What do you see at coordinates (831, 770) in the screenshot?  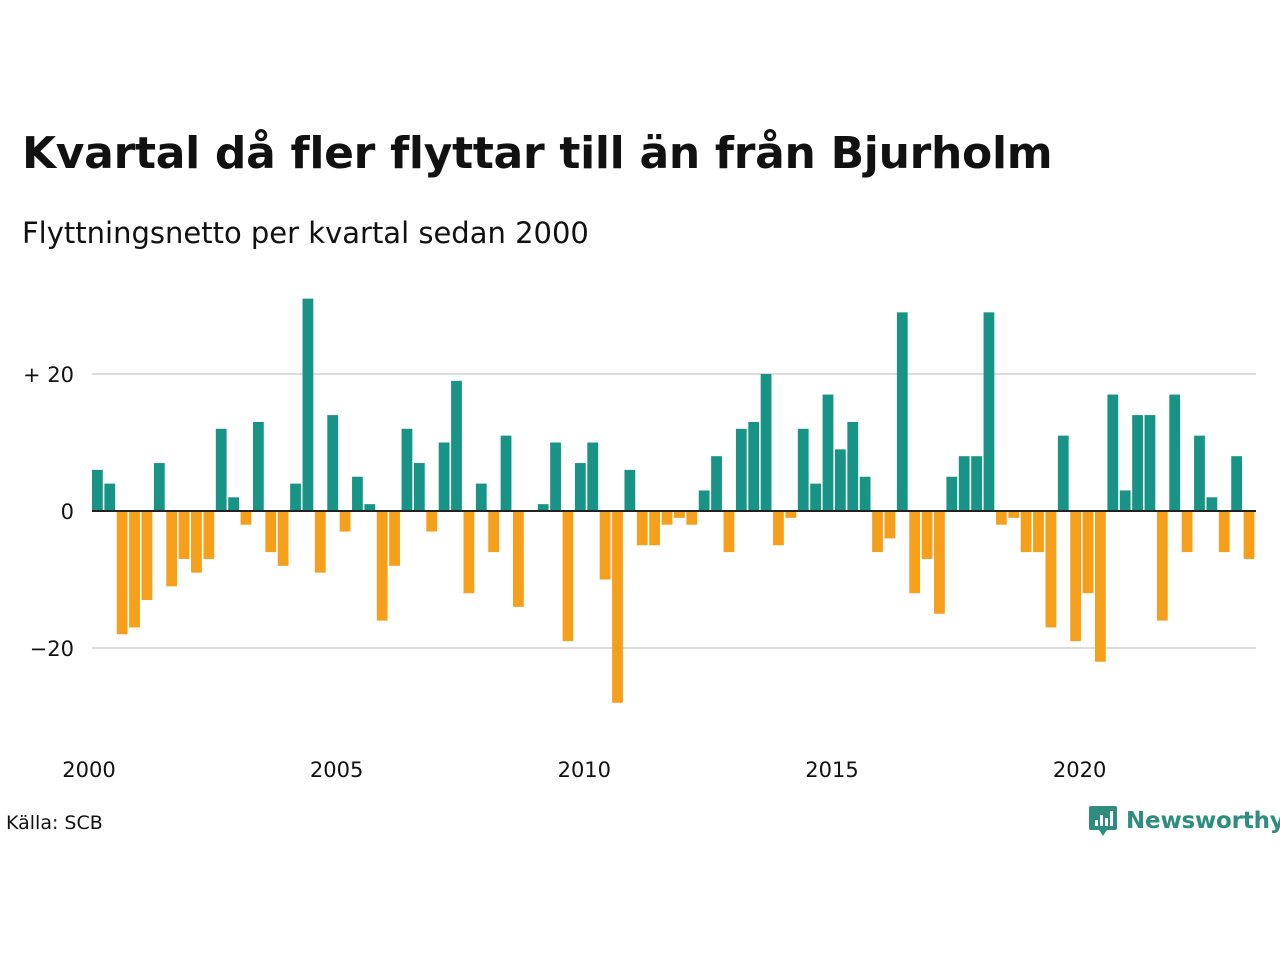 I see `x-tick-label: 2015` at bounding box center [831, 770].